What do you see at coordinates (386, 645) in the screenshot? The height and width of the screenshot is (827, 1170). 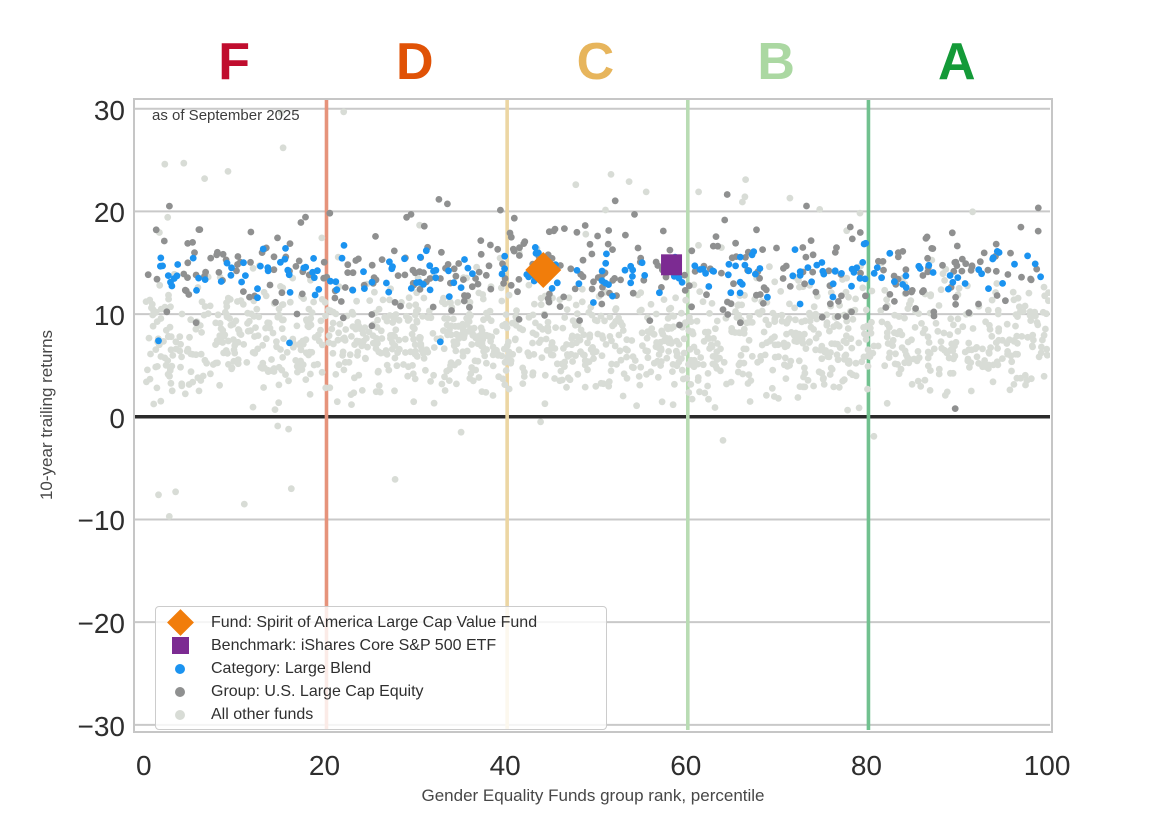 I see `legend-item-benchmark: Benchmark: iShares Core S&P 500 ETF` at bounding box center [386, 645].